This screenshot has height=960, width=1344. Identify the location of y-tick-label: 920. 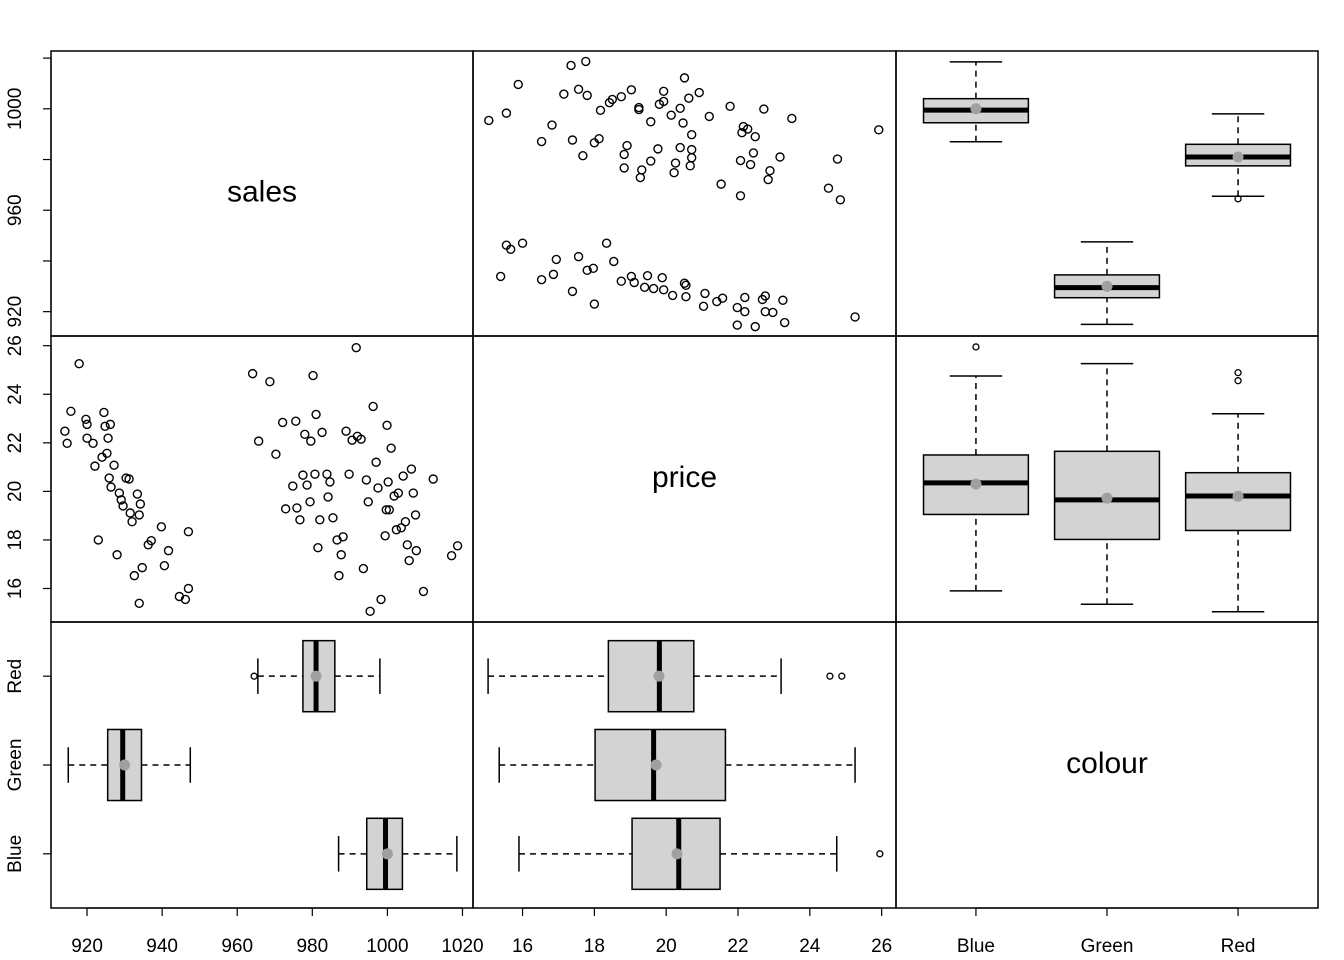
(15, 312).